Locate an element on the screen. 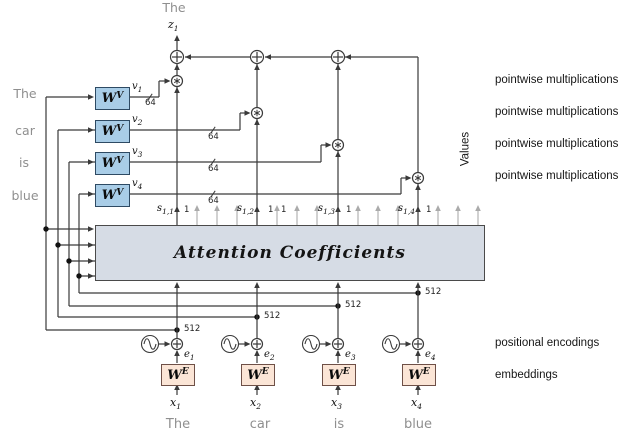 This screenshot has width=640, height=440. value-vector-label-2: v2 is located at coordinates (137, 121).